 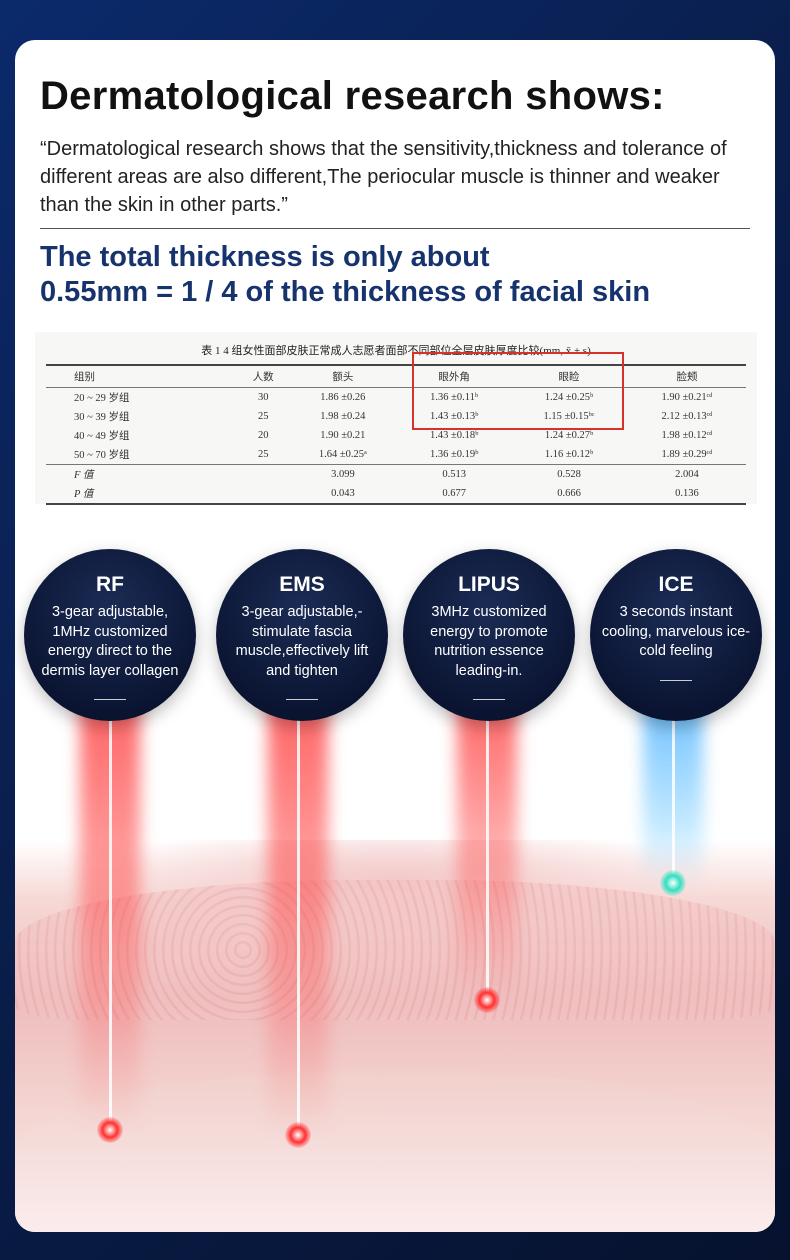 What do you see at coordinates (454, 435) in the screenshot?
I see `table-cell: 1.43 ±0.18ᵇ` at bounding box center [454, 435].